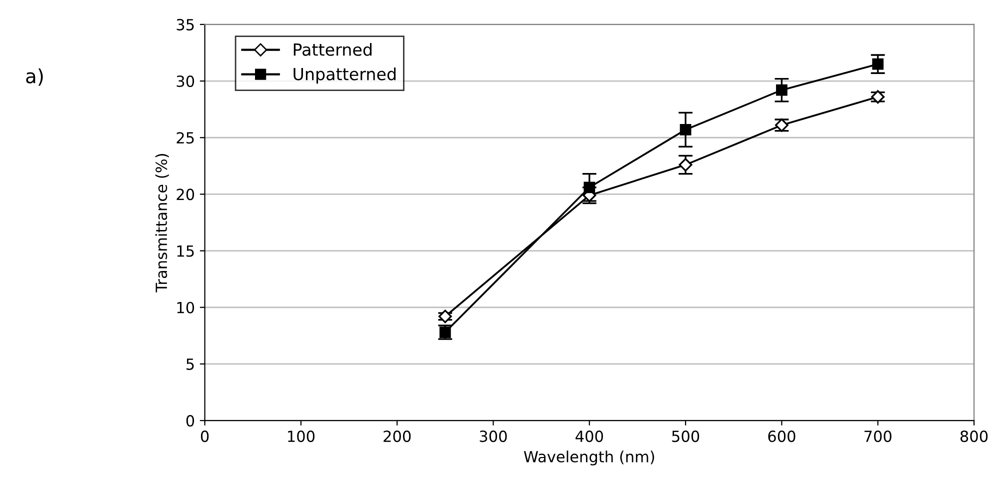 The width and height of the screenshot is (999, 489). Describe the element at coordinates (185, 82) in the screenshot. I see `y-tick-label: 30` at that location.